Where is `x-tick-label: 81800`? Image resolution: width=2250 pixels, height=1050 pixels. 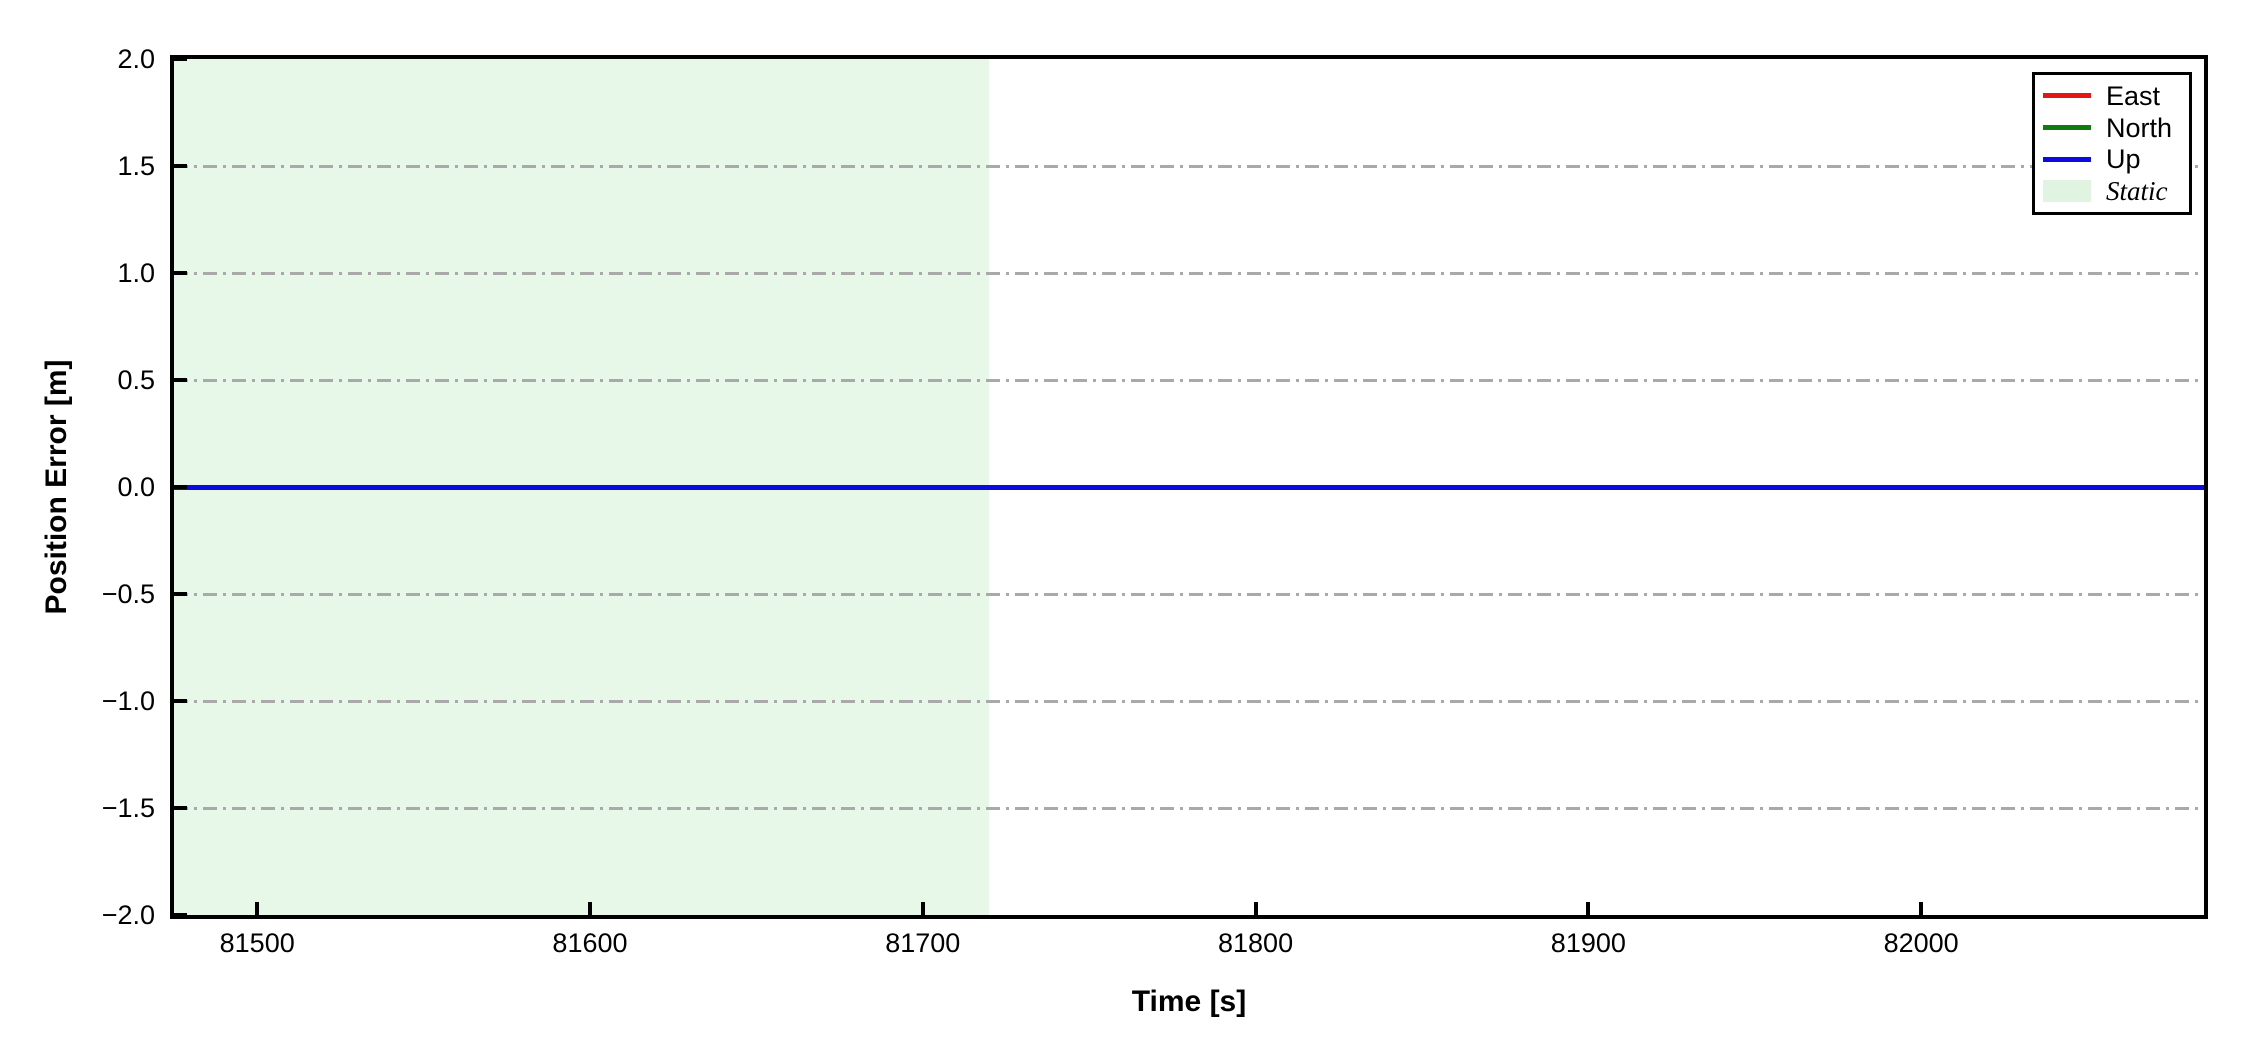
x-tick-label: 81800 is located at coordinates (1256, 943).